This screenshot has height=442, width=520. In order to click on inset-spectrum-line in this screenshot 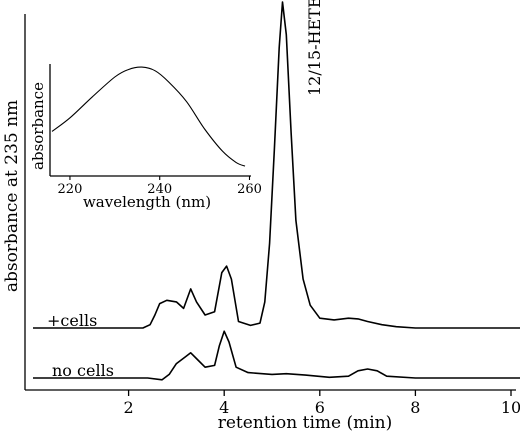, I will do `click(148, 116)`.